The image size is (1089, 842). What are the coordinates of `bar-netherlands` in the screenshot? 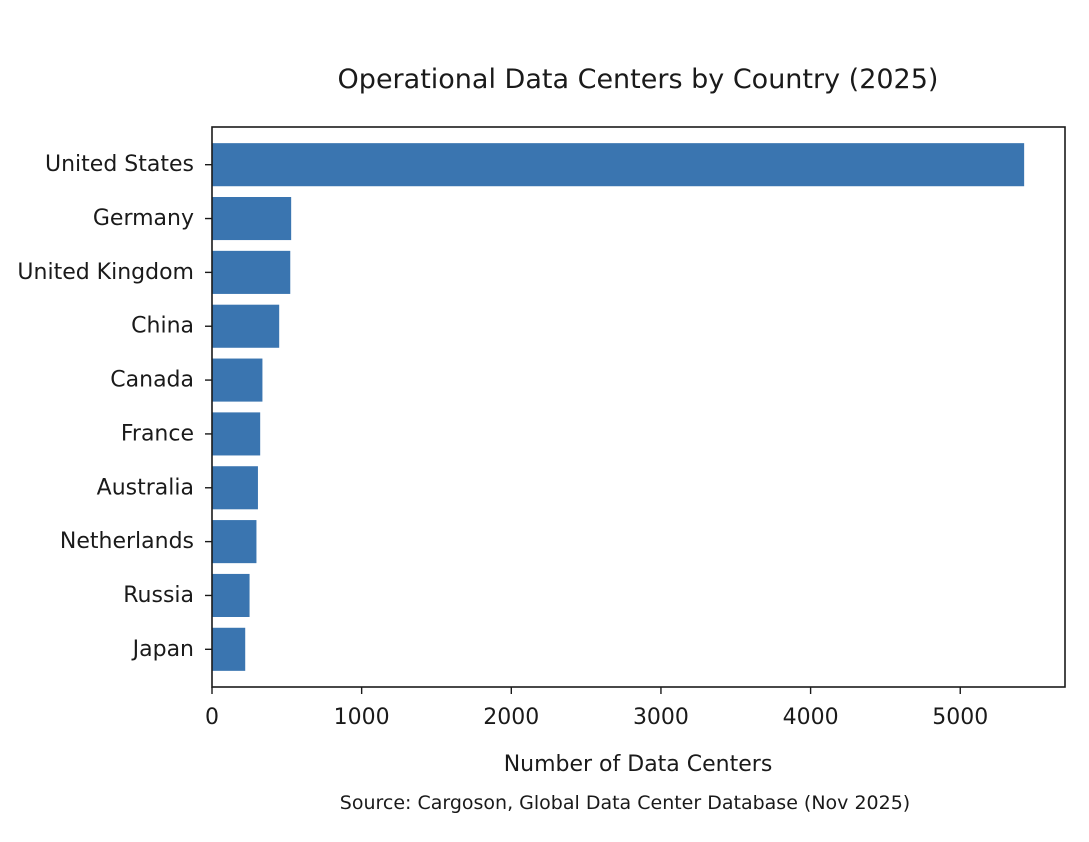 It's located at (234, 542).